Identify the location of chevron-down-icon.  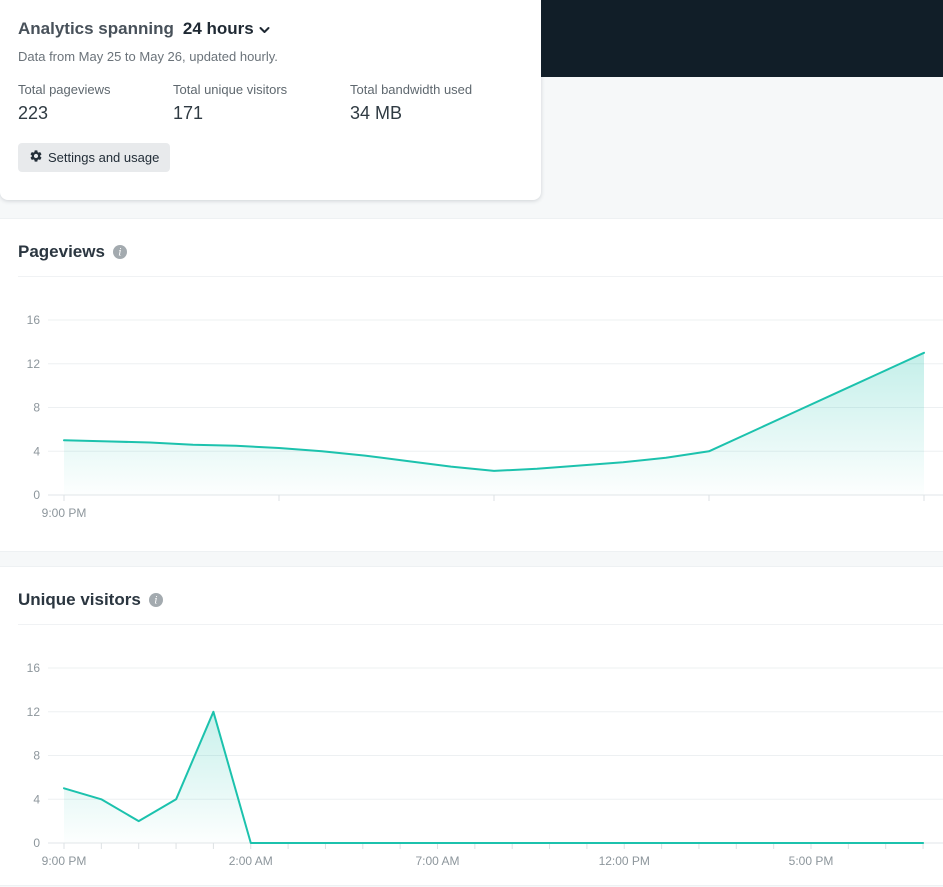
(264, 29).